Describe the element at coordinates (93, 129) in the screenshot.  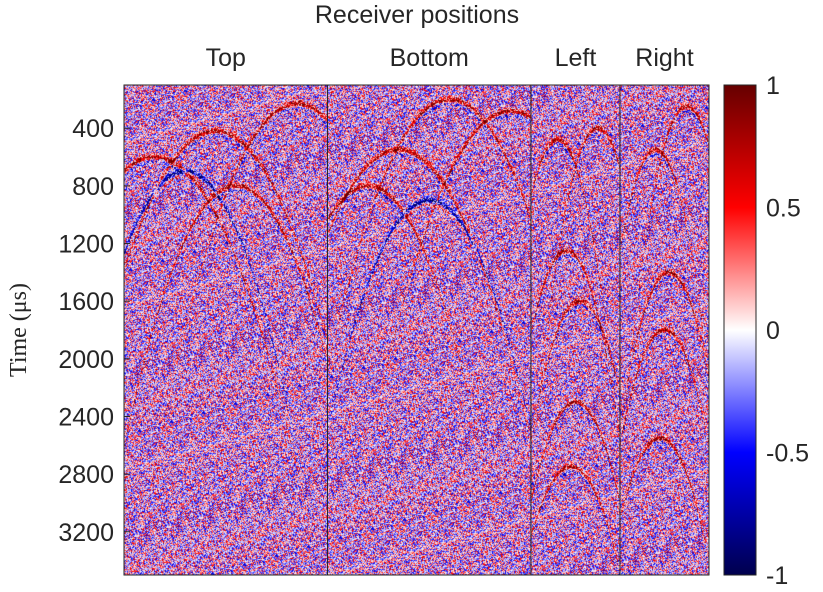
I see `y-tick-label: 400` at that location.